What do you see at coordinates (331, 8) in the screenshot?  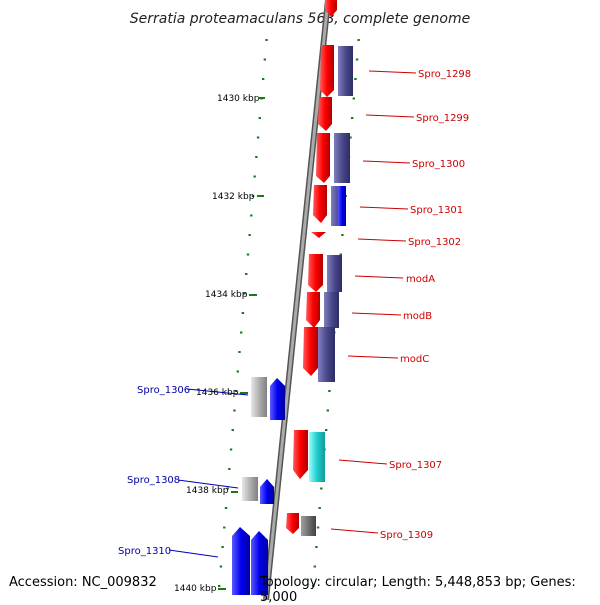 I see `gene-arrow-top` at bounding box center [331, 8].